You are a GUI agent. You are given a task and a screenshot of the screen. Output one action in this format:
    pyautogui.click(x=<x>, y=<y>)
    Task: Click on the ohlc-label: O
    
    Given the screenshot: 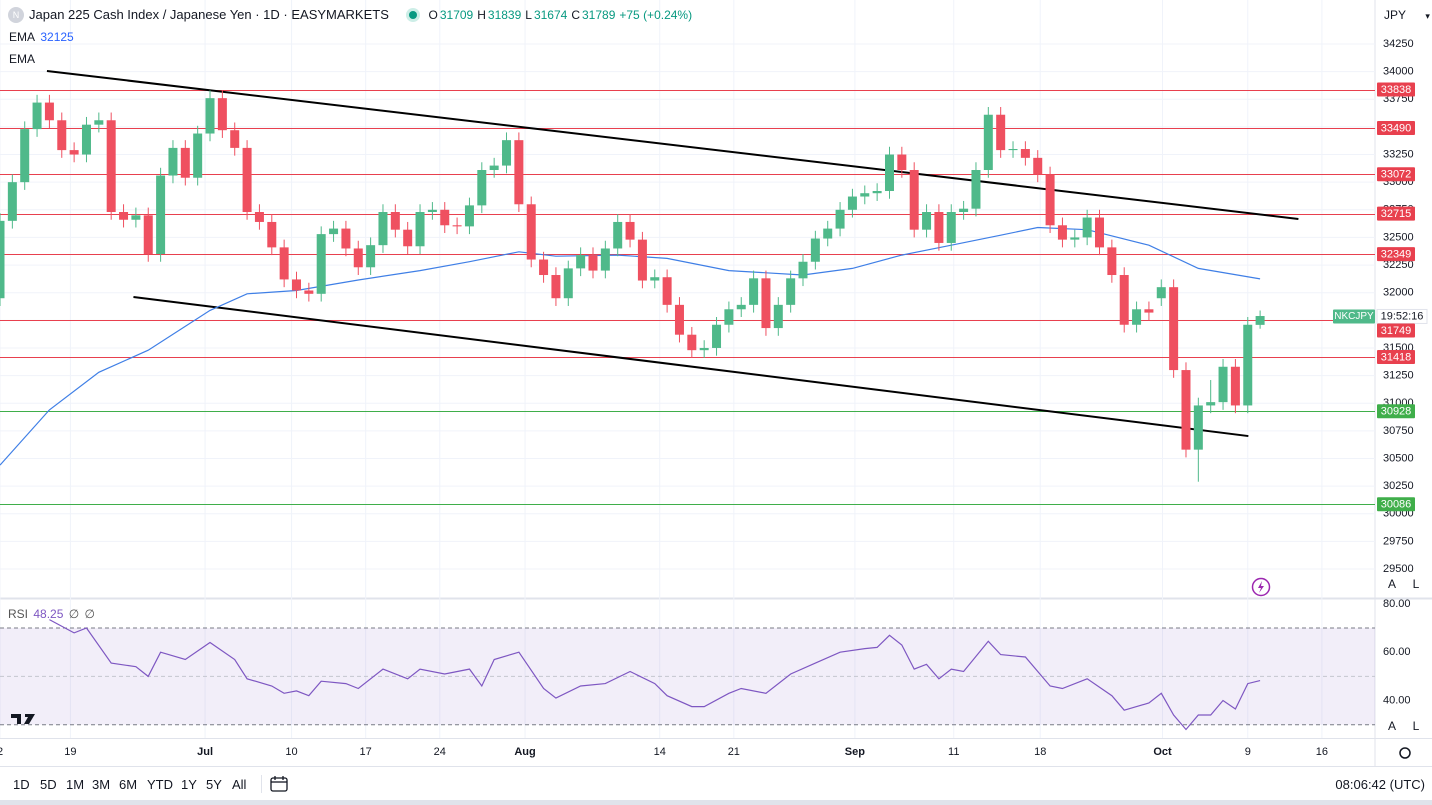 What is the action you would take?
    pyautogui.click(x=433, y=15)
    